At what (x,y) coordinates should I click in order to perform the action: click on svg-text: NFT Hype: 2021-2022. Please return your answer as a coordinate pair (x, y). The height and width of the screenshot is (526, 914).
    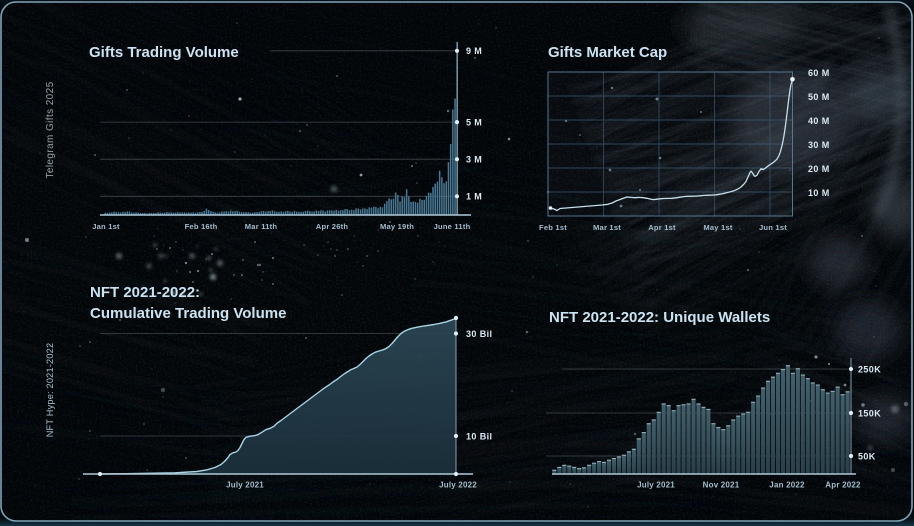
    Looking at the image, I should click on (50, 390).